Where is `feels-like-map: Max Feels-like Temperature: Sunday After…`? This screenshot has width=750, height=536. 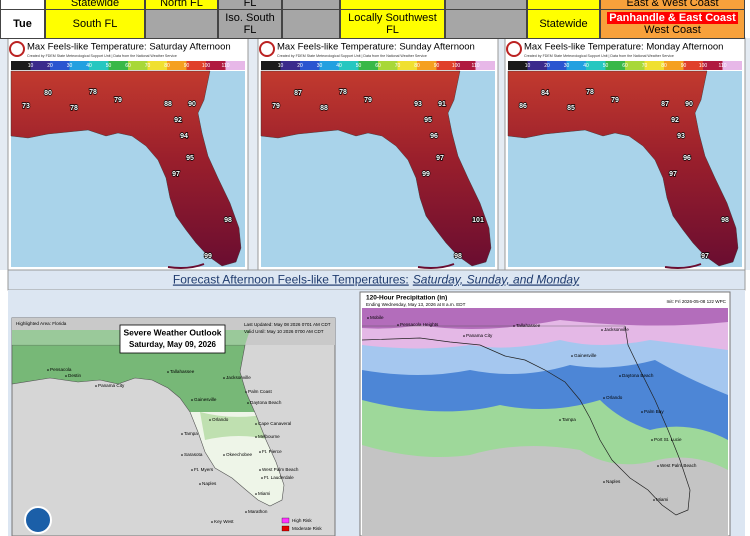
feels-like-map: Max Feels-like Temperature: Sunday After… is located at coordinates (378, 154).